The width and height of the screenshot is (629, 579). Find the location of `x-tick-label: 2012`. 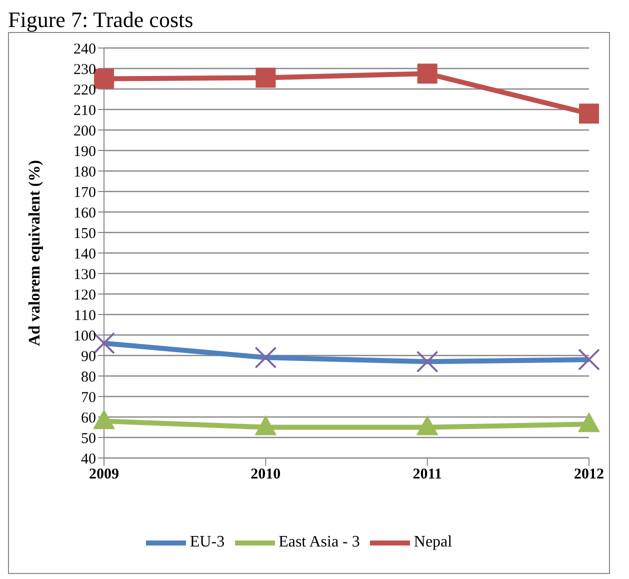

x-tick-label: 2012 is located at coordinates (589, 474).